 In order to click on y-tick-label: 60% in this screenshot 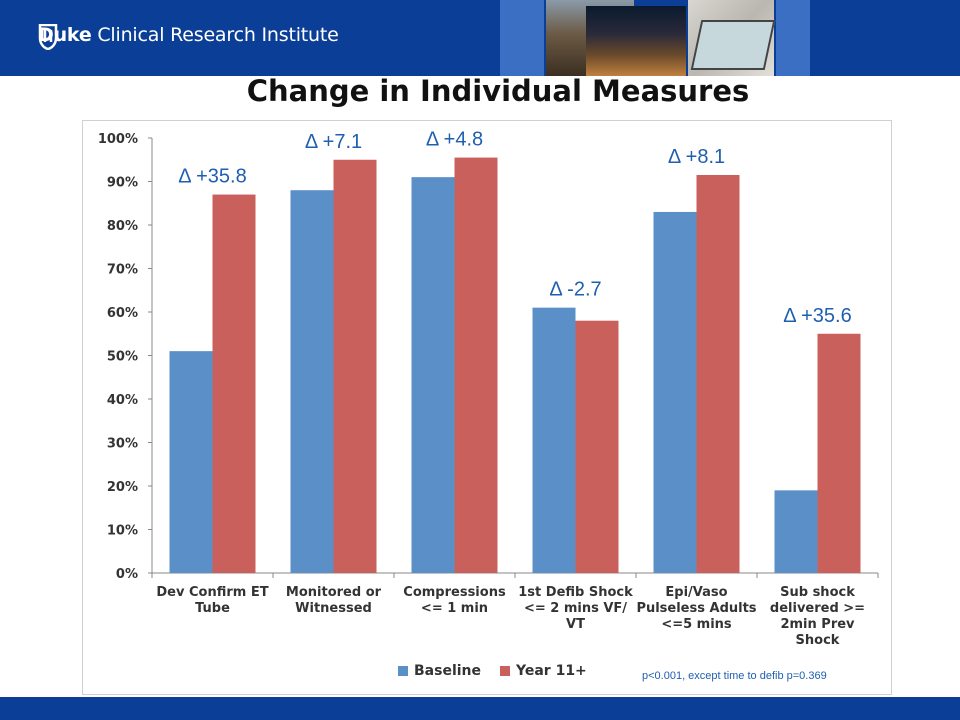, I will do `click(122, 313)`.